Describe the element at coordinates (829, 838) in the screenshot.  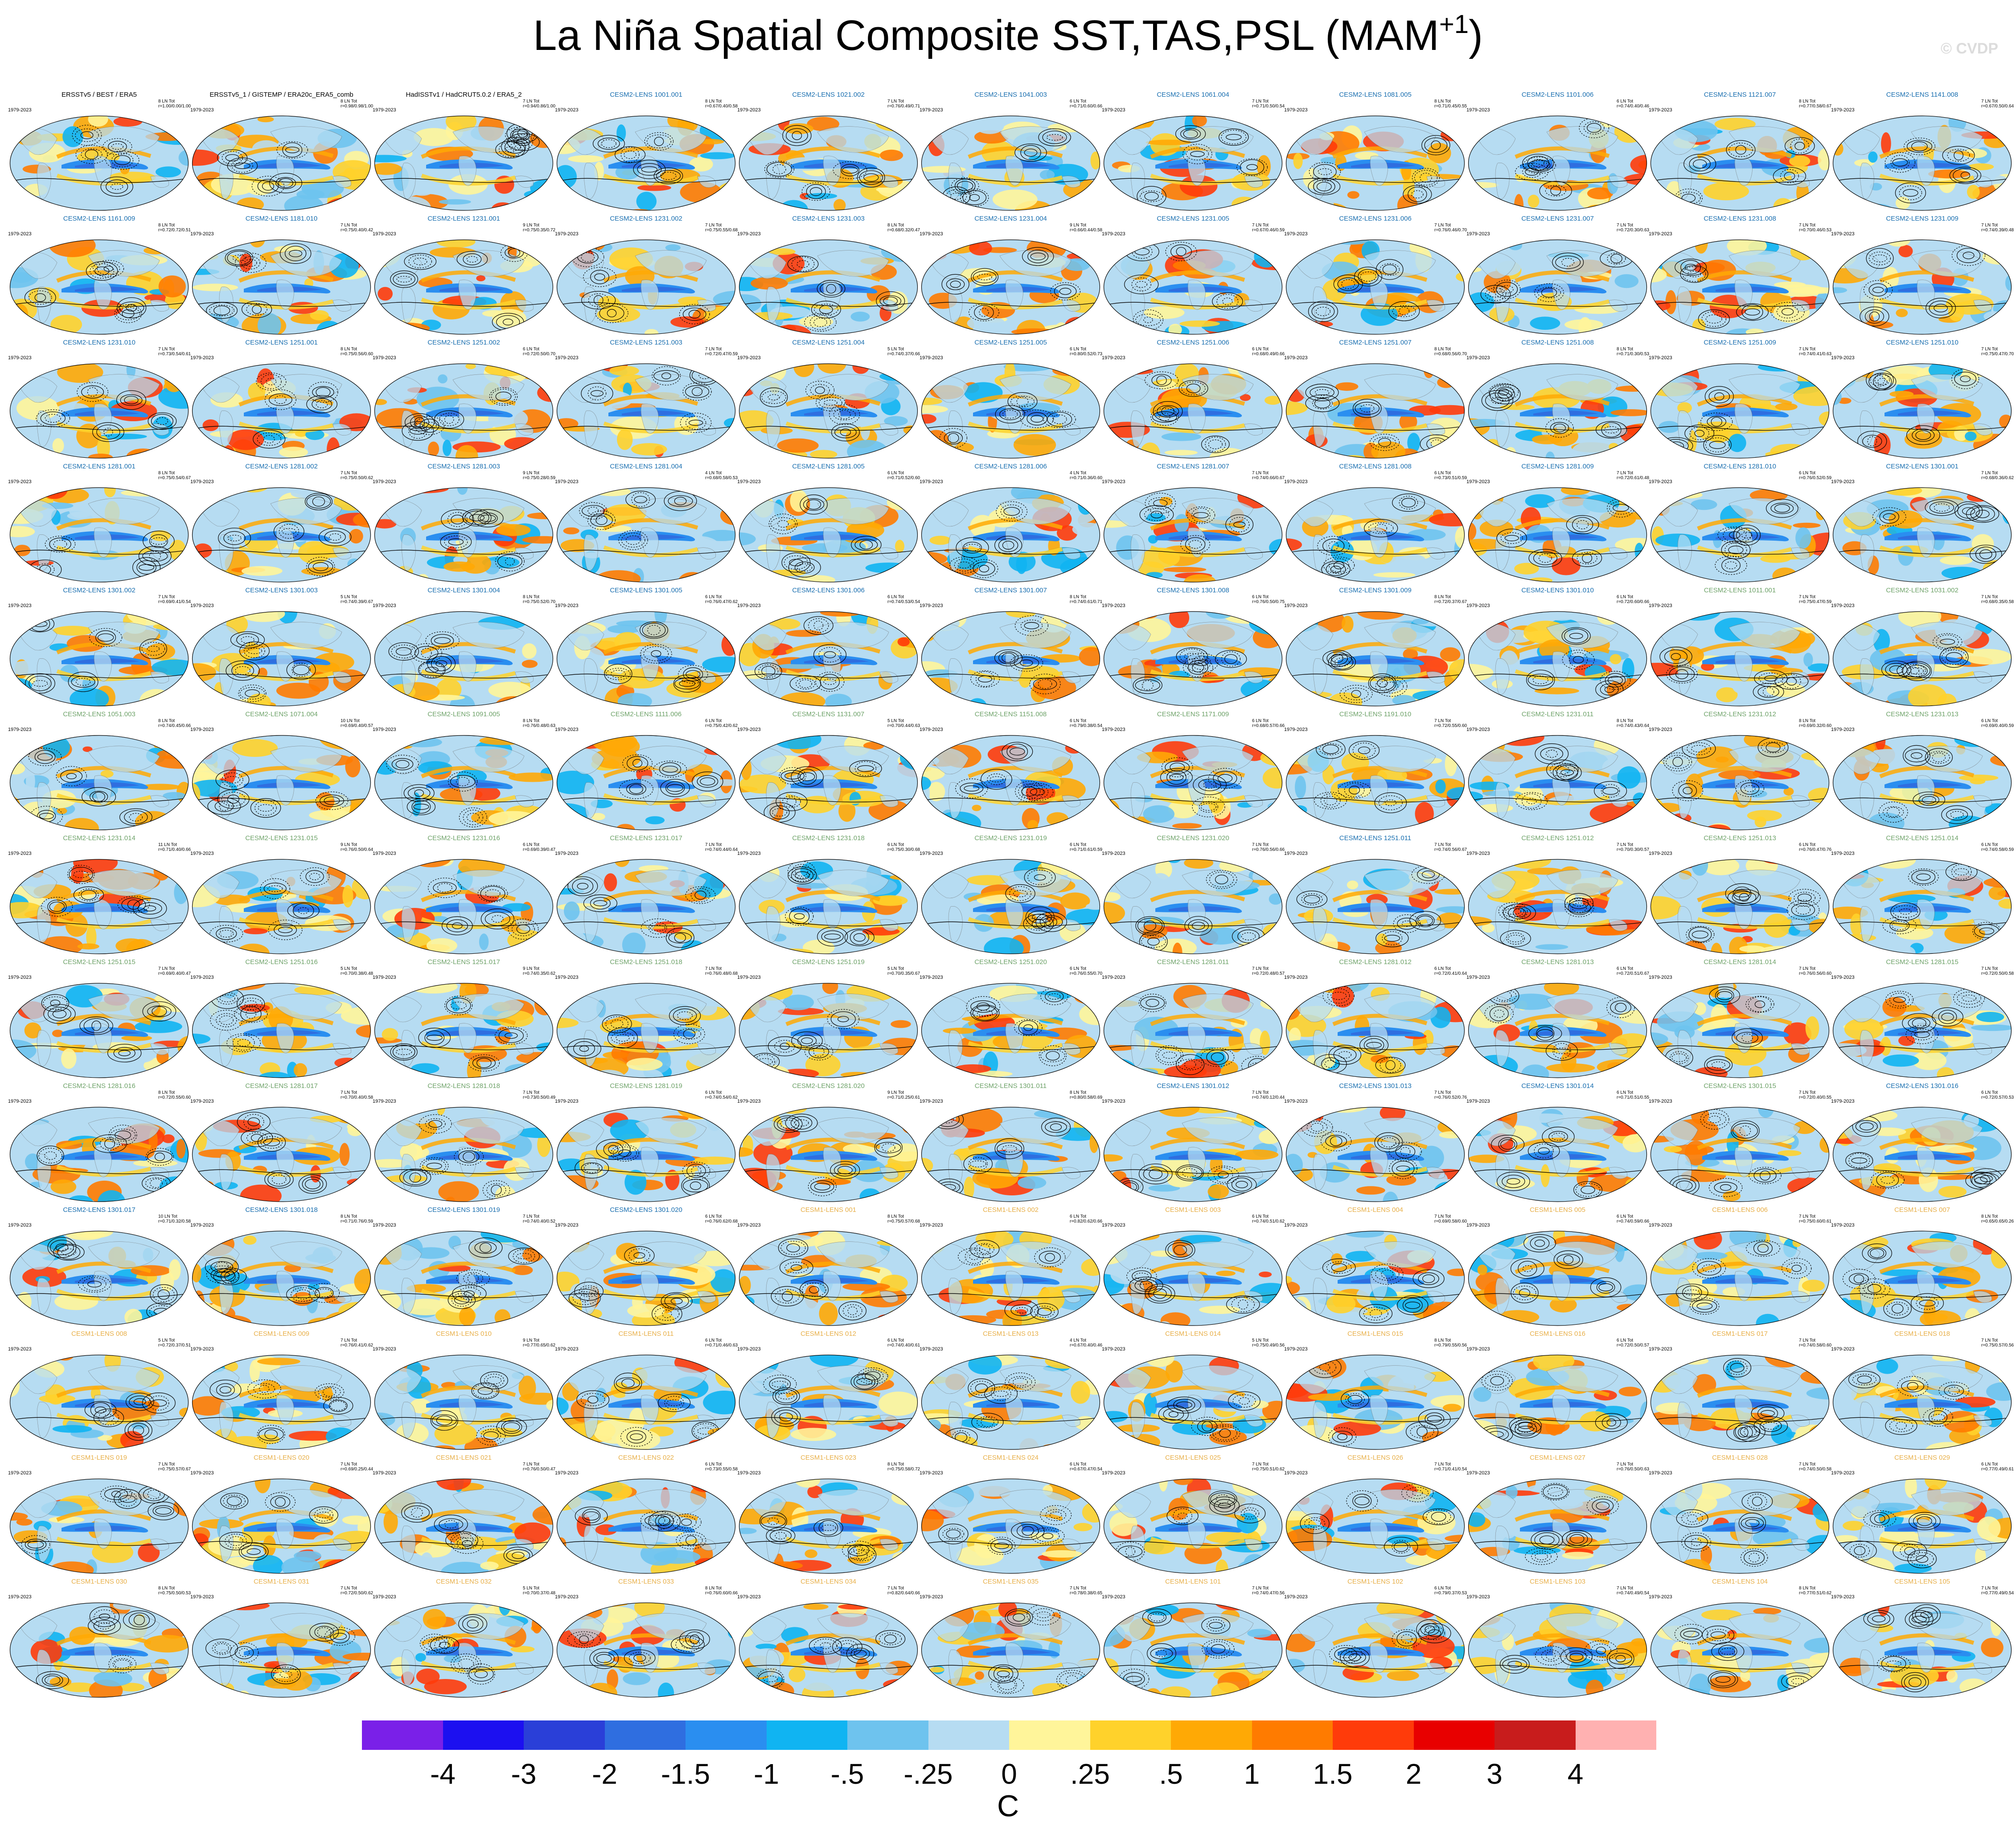
I see `panel-title: CESM2-LENS 1231.018` at that location.